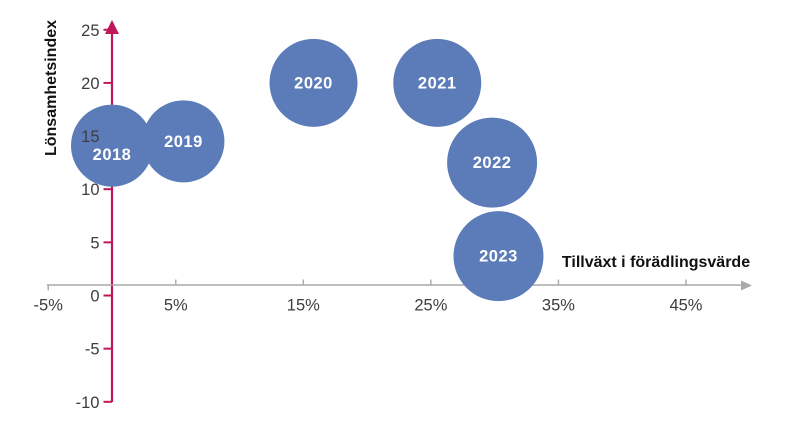  I want to click on bubble-2021, so click(437, 82).